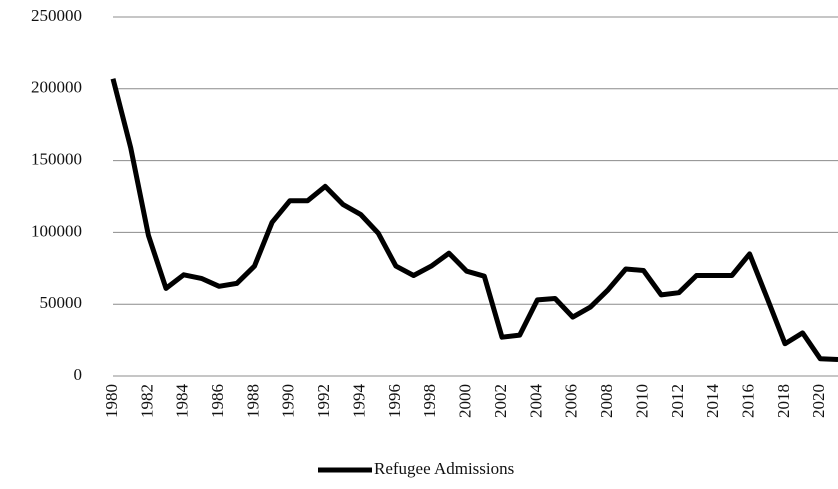 The height and width of the screenshot is (489, 838). I want to click on y-tick-label: 0, so click(78, 374).